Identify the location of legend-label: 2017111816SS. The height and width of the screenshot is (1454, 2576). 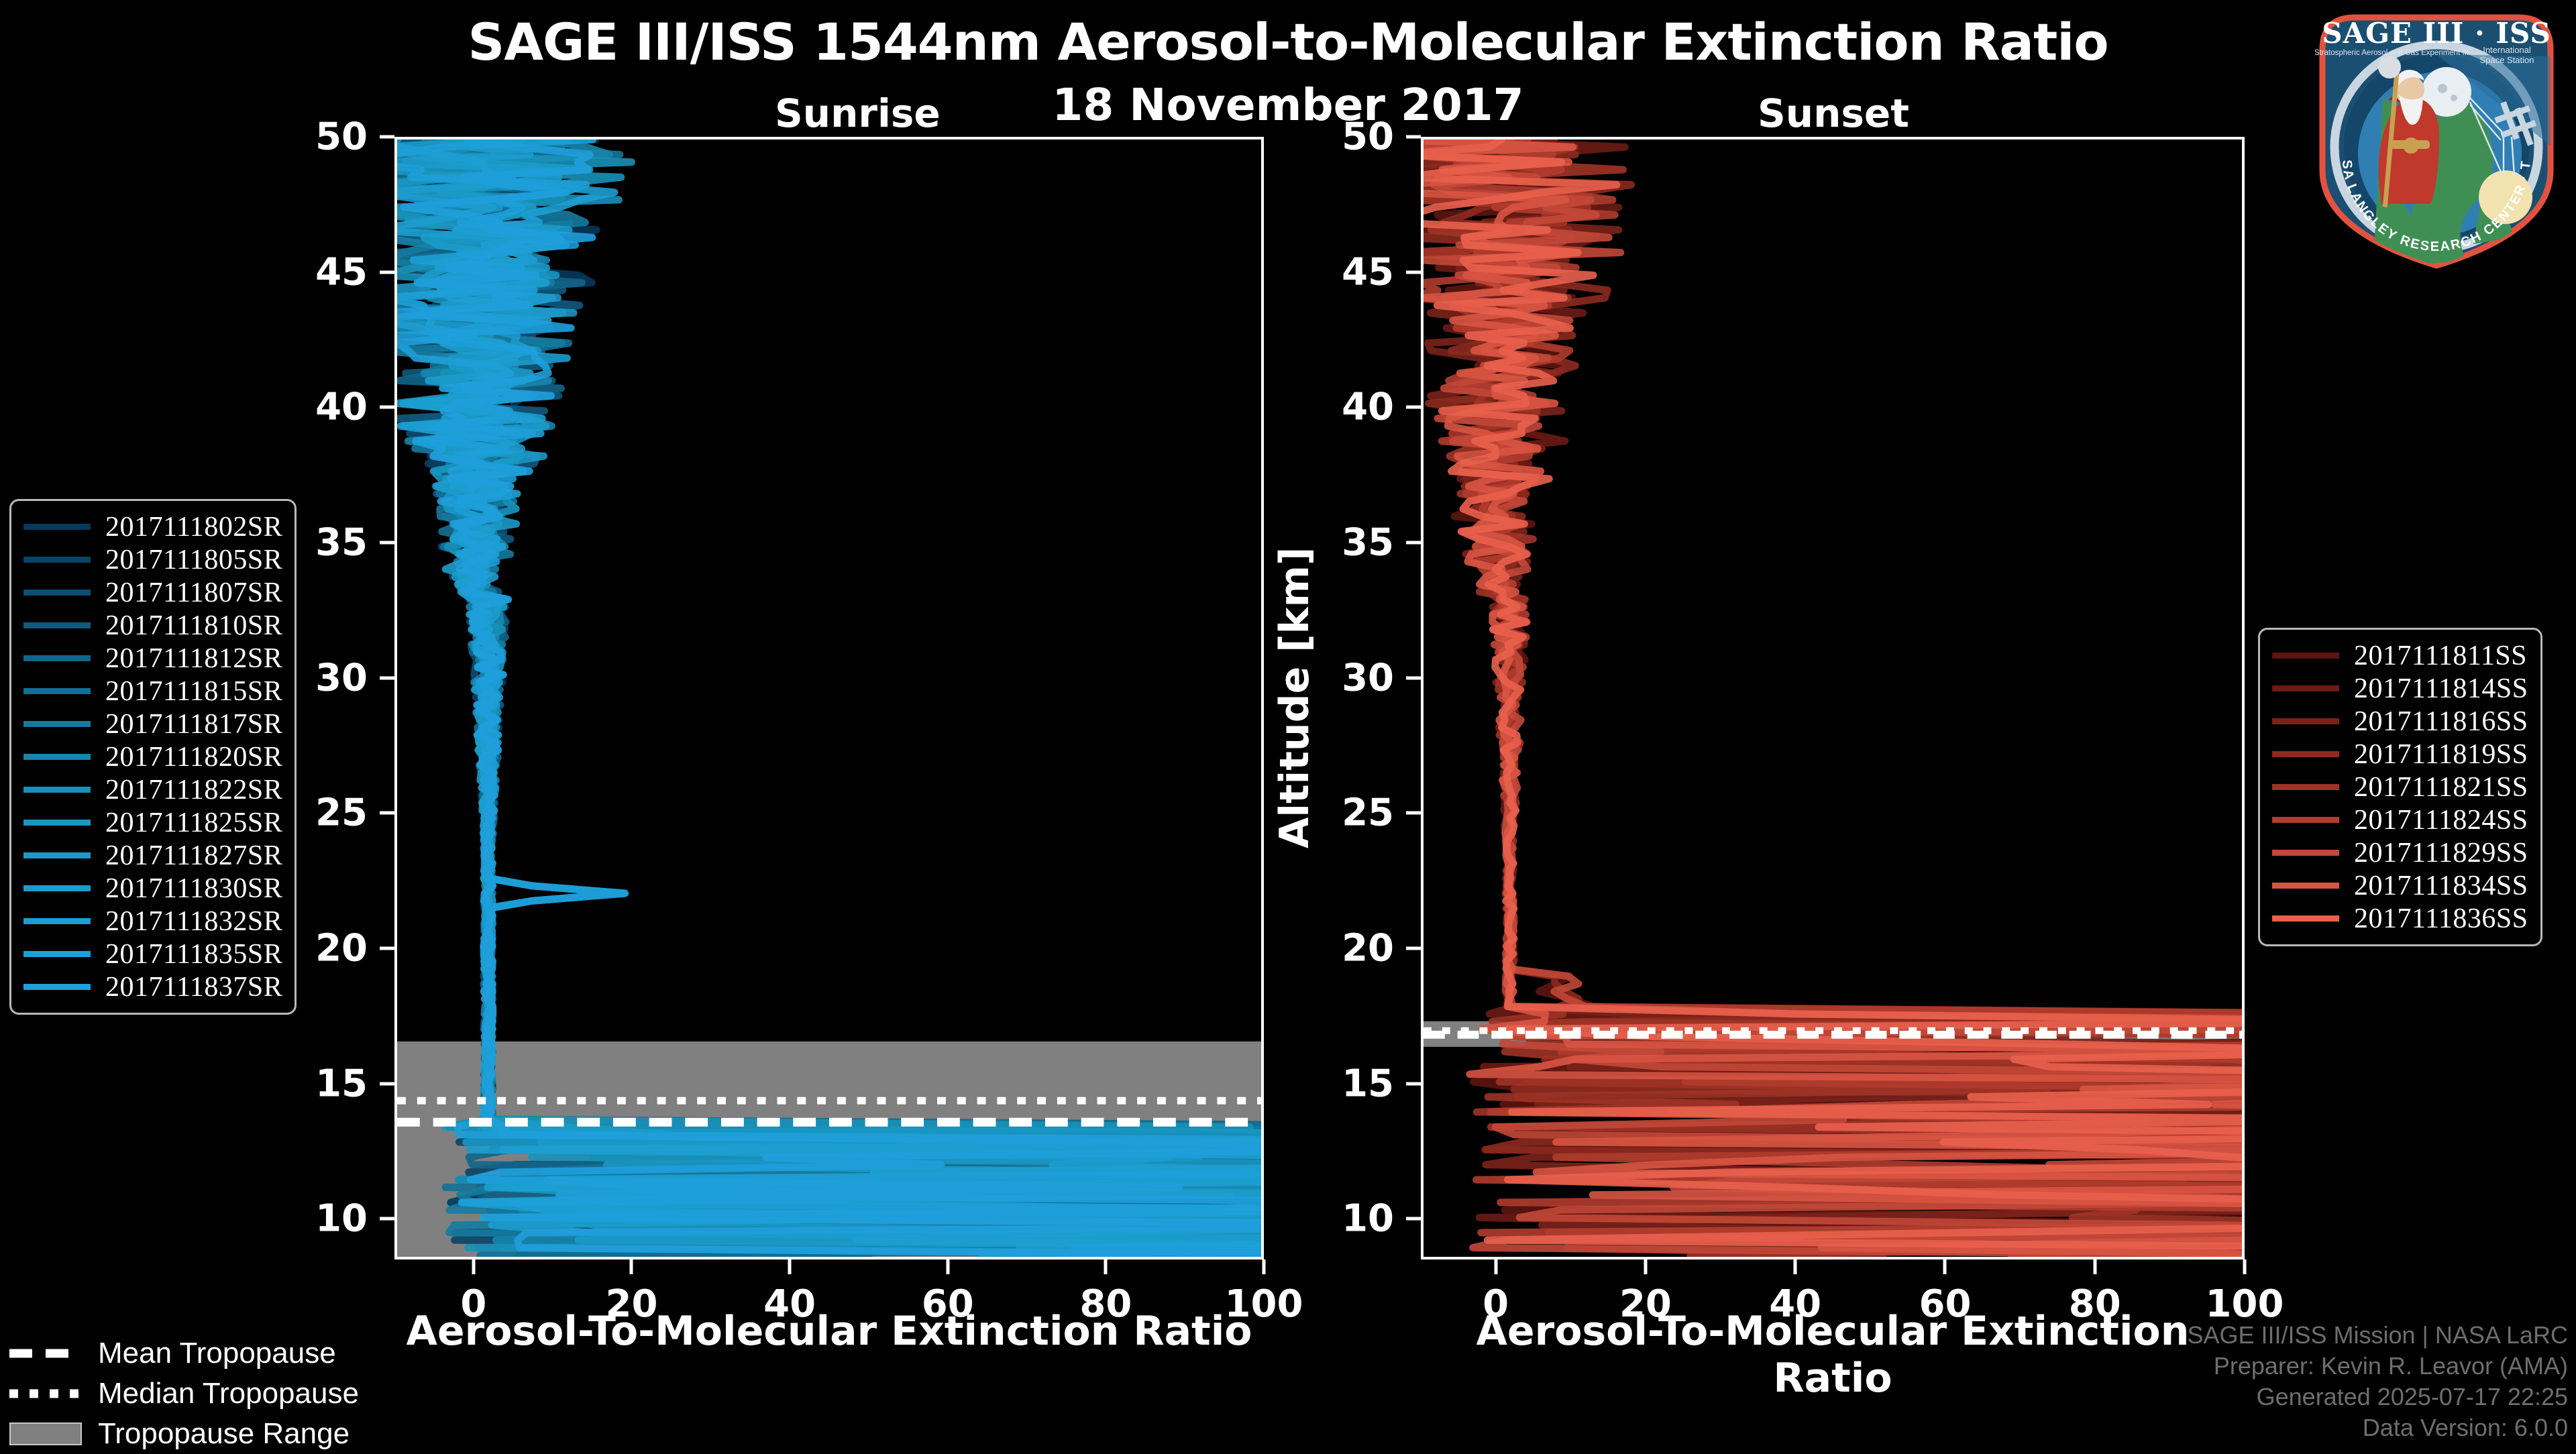
(2441, 721).